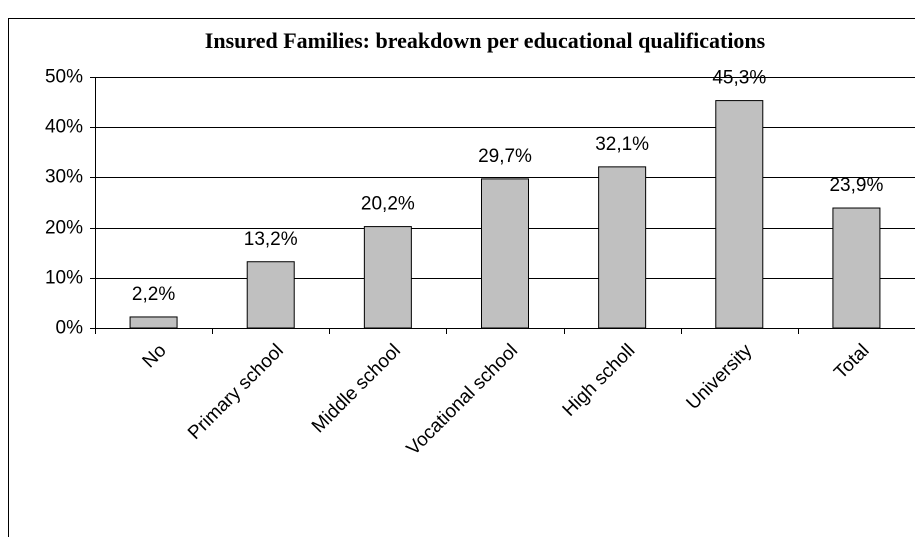  What do you see at coordinates (64, 127) in the screenshot?
I see `y-tick-label: 40%` at bounding box center [64, 127].